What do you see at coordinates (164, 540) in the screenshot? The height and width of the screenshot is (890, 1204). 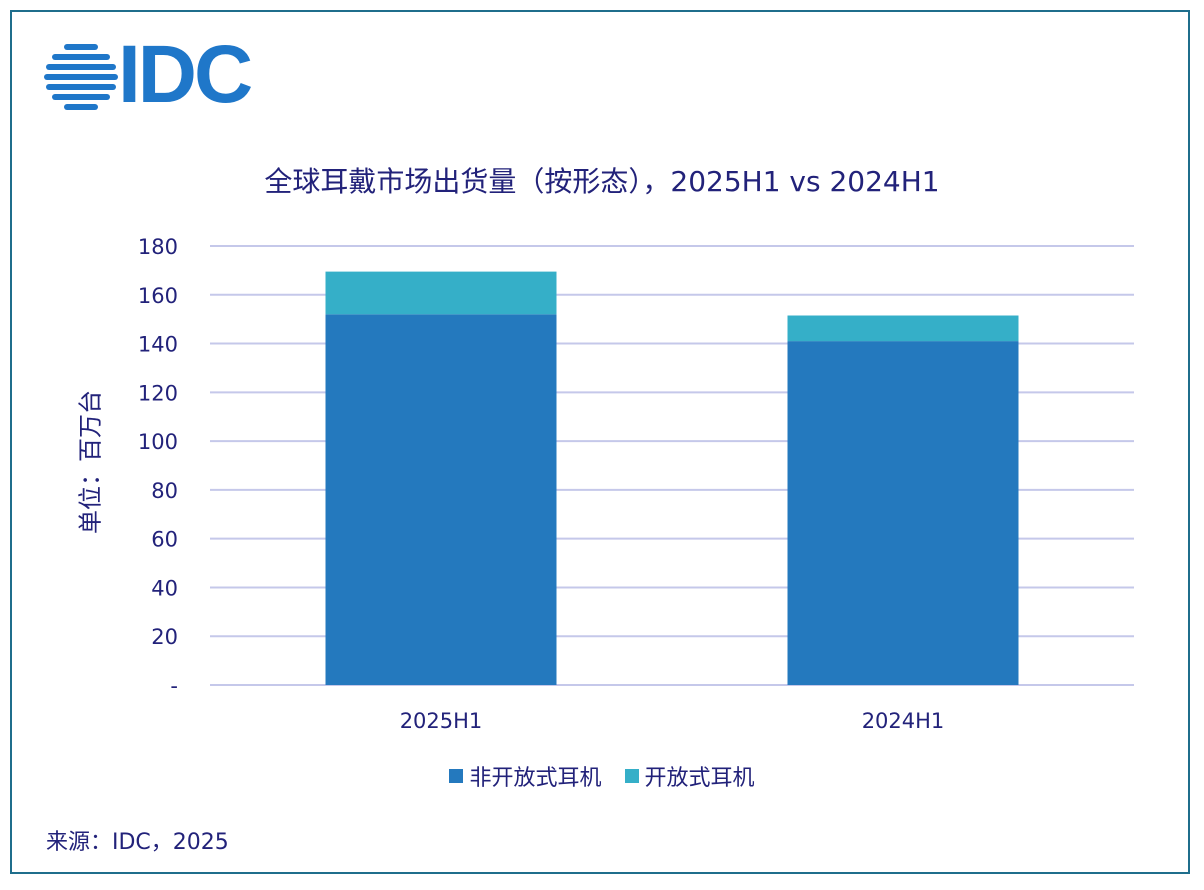 I see `y-tick-label: 60` at bounding box center [164, 540].